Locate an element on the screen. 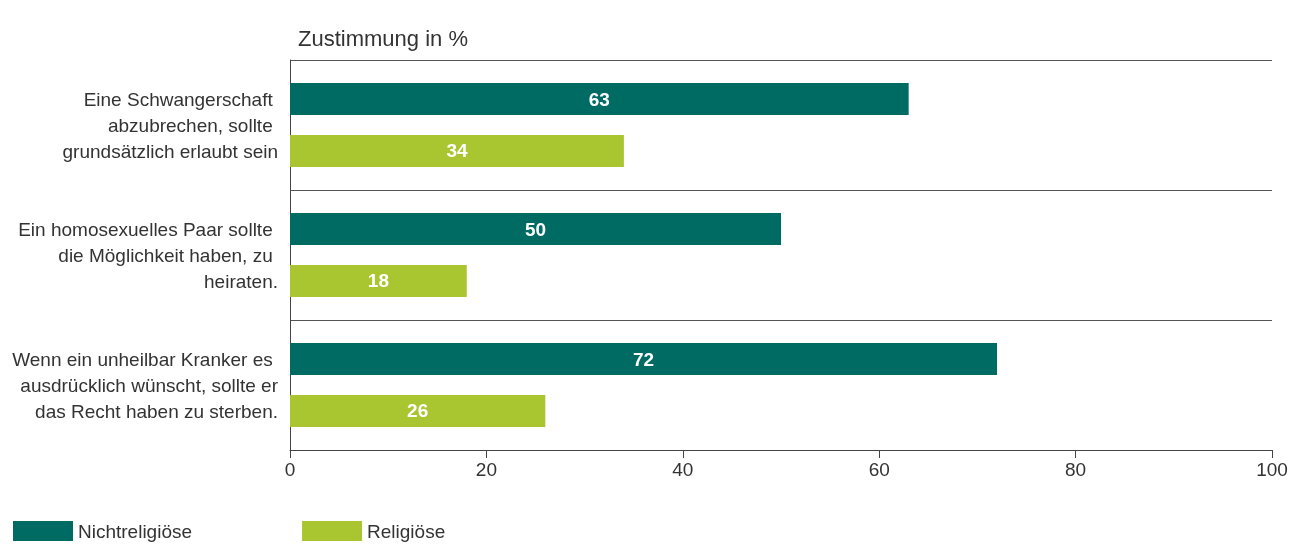  data-label: 34 is located at coordinates (457, 151).